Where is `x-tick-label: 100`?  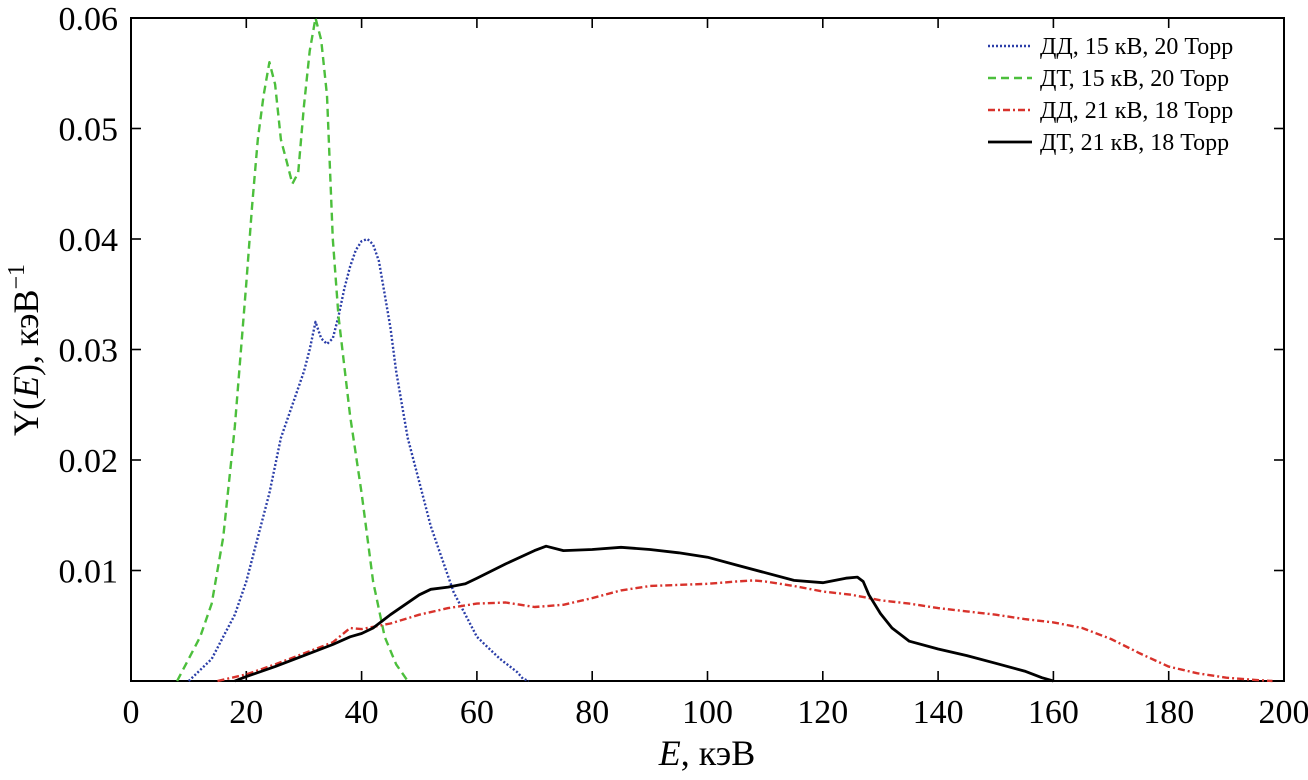
x-tick-label: 100 is located at coordinates (707, 712).